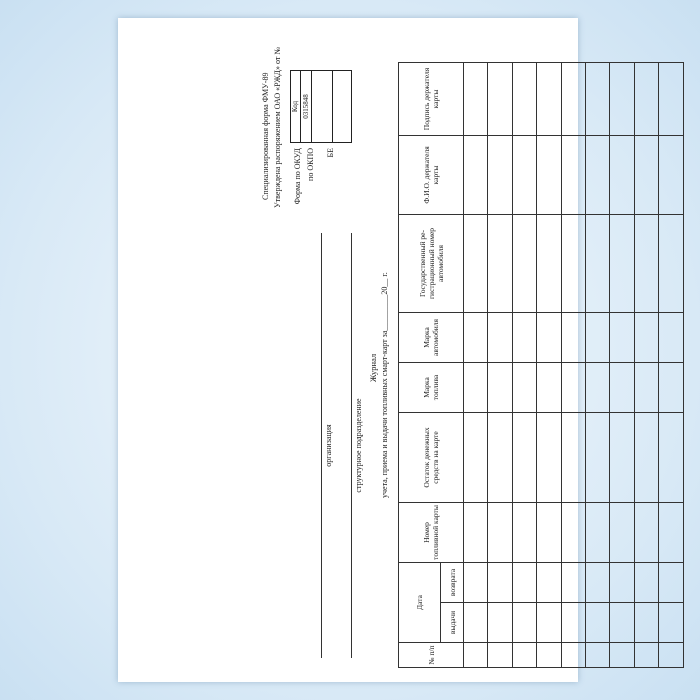 Image resolution: width=700 pixels, height=700 pixels. What do you see at coordinates (431, 387) in the screenshot?
I see `col-fuel: Марка топлива` at bounding box center [431, 387].